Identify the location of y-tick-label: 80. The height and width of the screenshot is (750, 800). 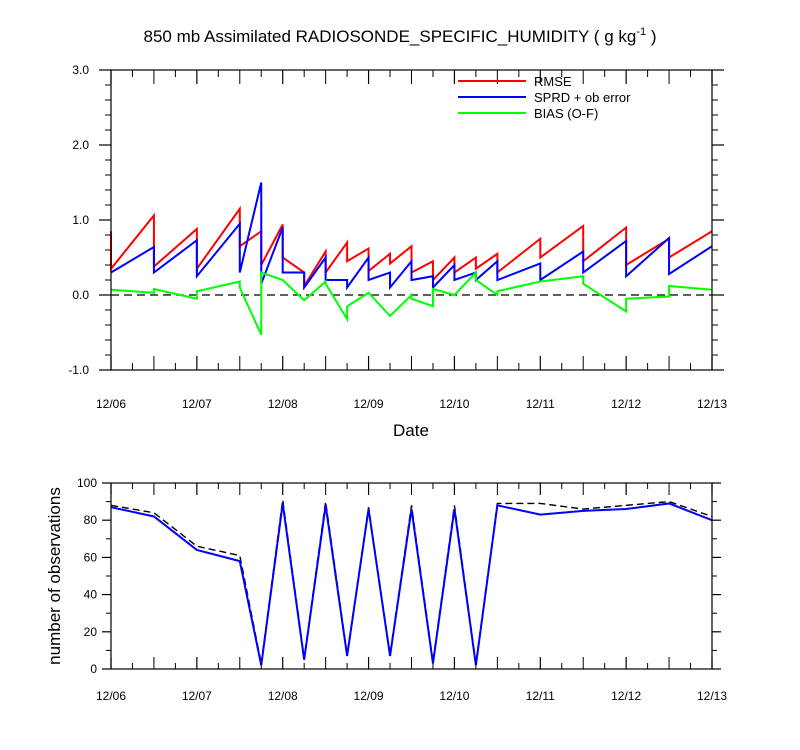
(91, 520).